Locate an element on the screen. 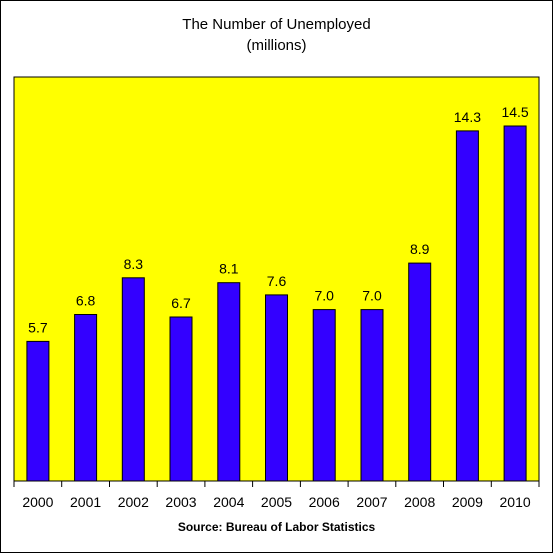  x-tick-label-2005: 2005 is located at coordinates (276, 502).